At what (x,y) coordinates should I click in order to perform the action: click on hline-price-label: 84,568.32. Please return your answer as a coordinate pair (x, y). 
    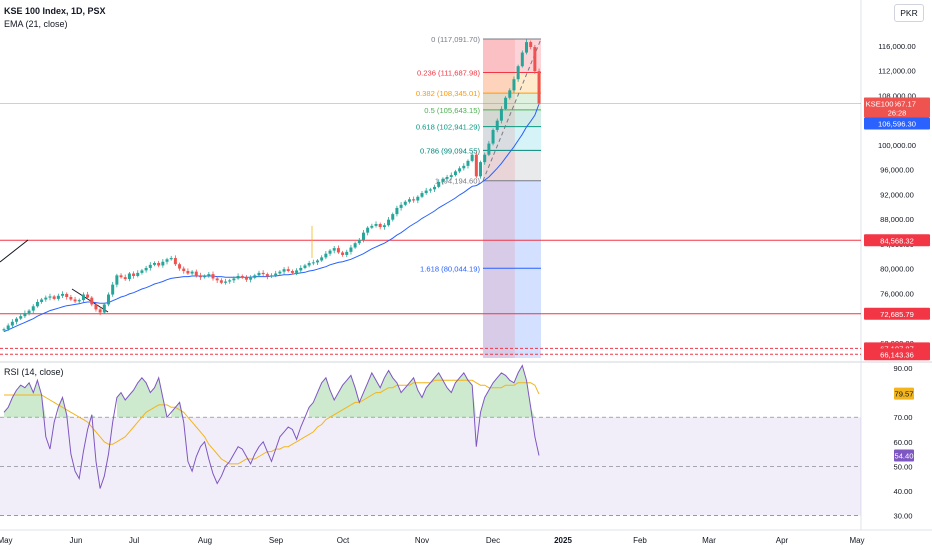
    Looking at the image, I should click on (897, 240).